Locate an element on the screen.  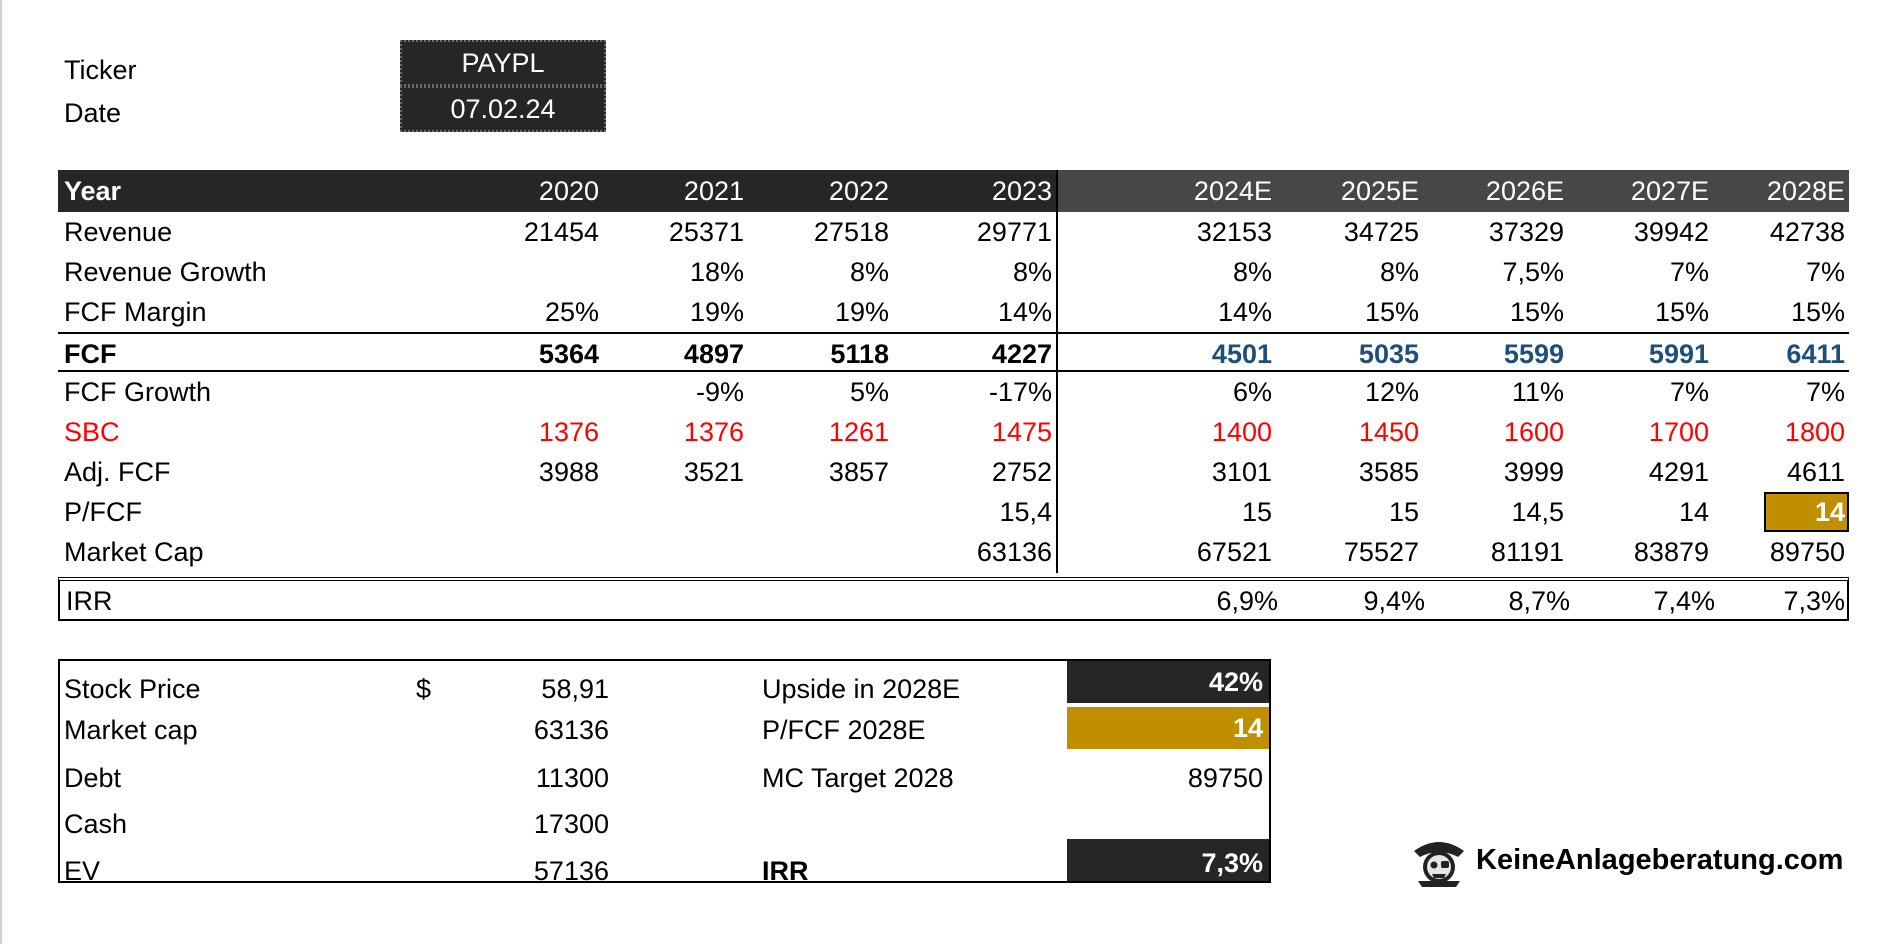
revenue-cell: 21454 is located at coordinates (561, 232).